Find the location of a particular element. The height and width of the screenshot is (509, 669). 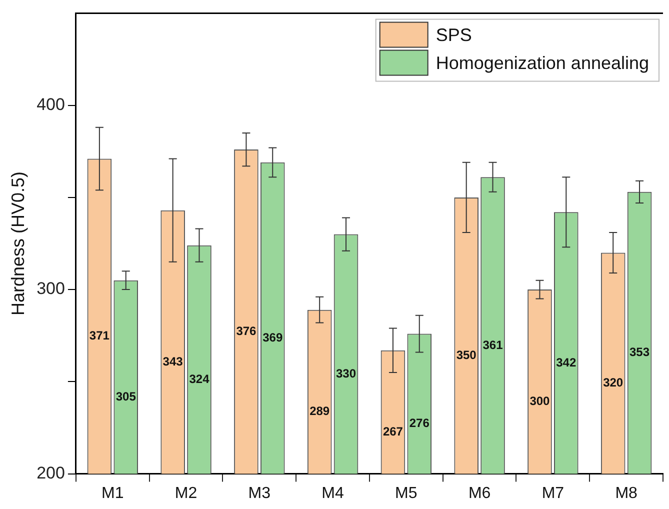

data-label: 300 is located at coordinates (540, 401).